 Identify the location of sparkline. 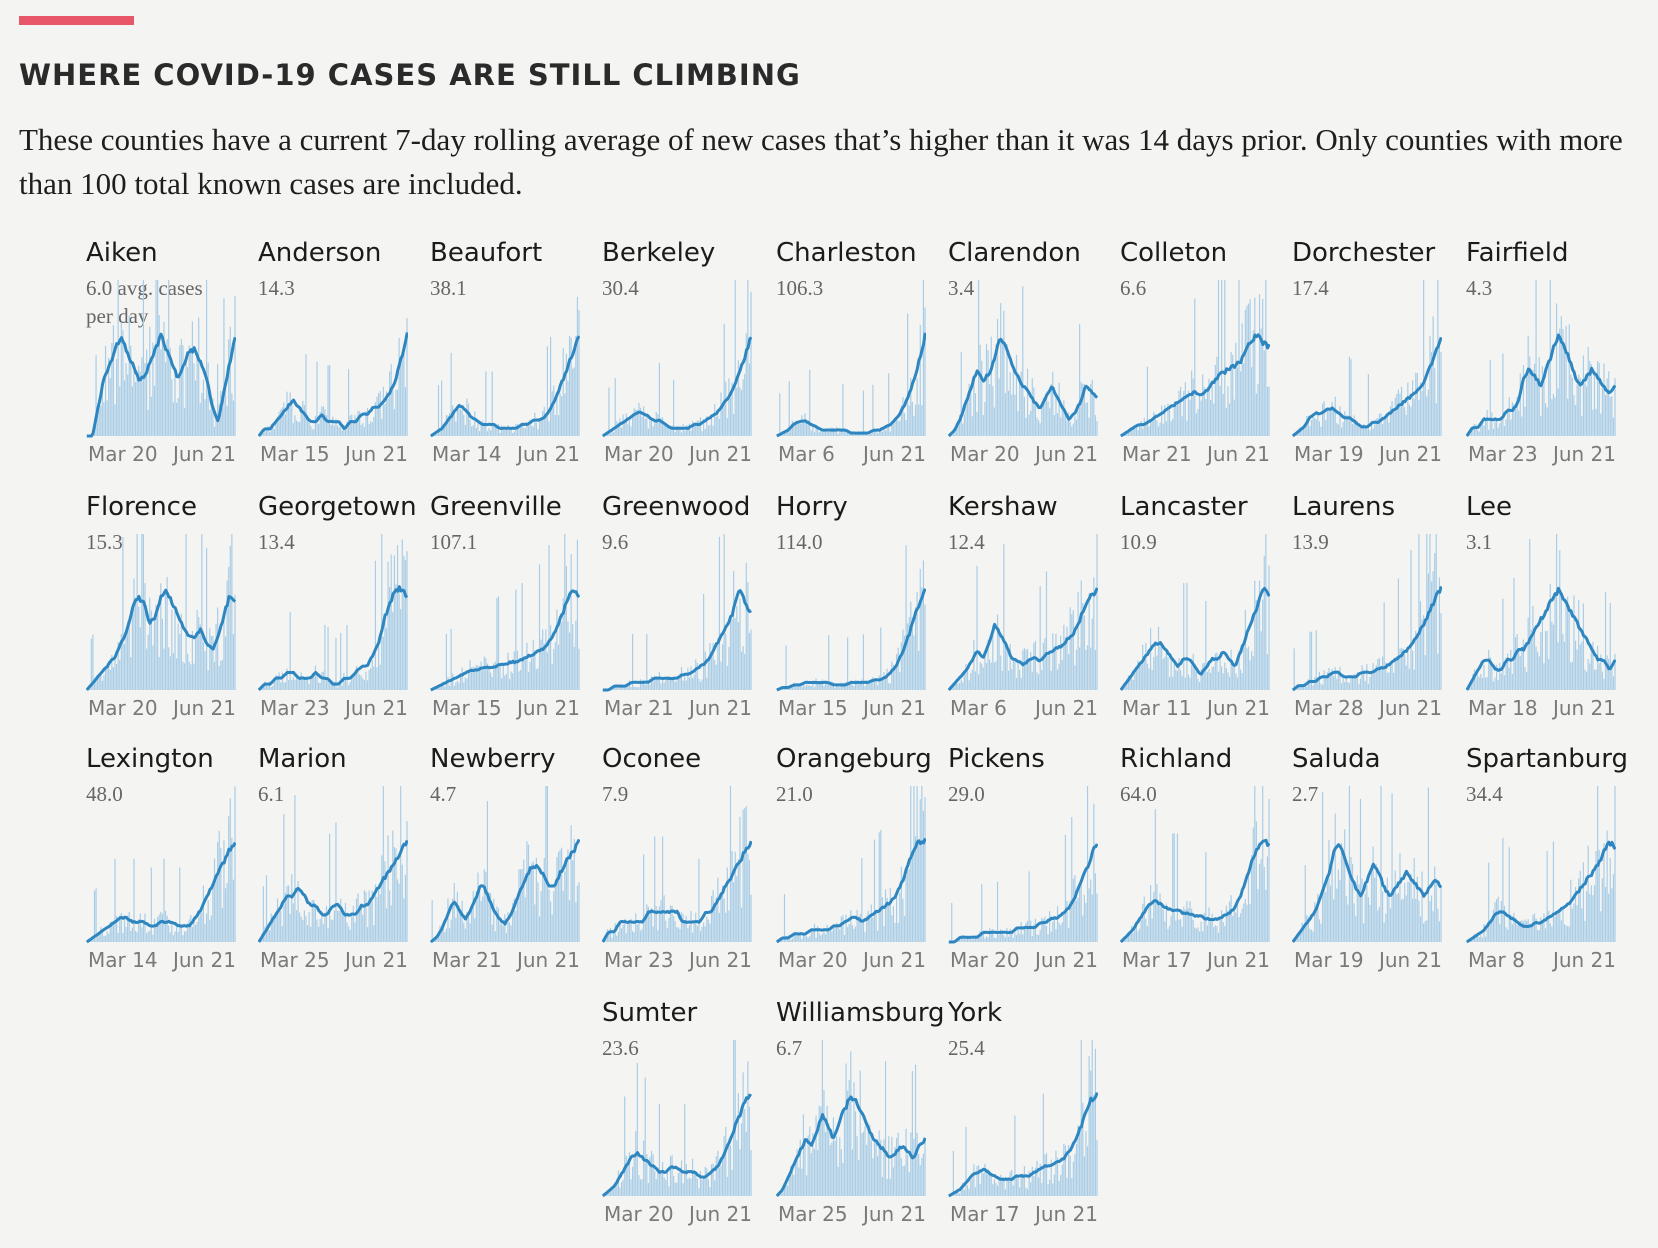
(1367, 358).